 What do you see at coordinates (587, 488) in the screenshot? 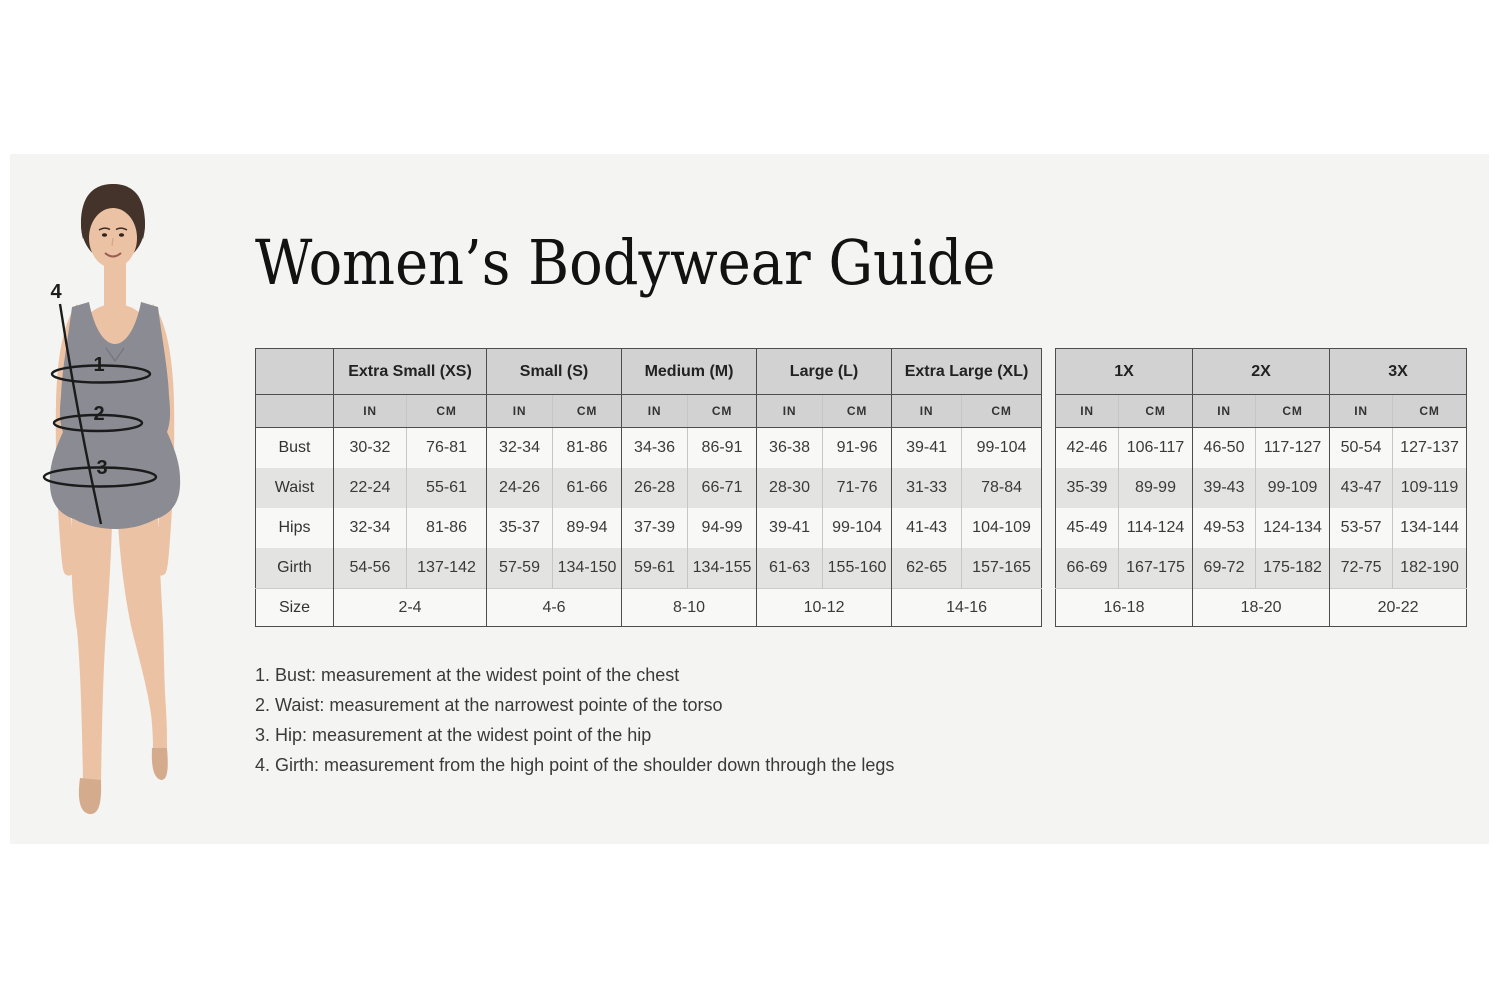
I see `measurement-cell: 61-66` at bounding box center [587, 488].